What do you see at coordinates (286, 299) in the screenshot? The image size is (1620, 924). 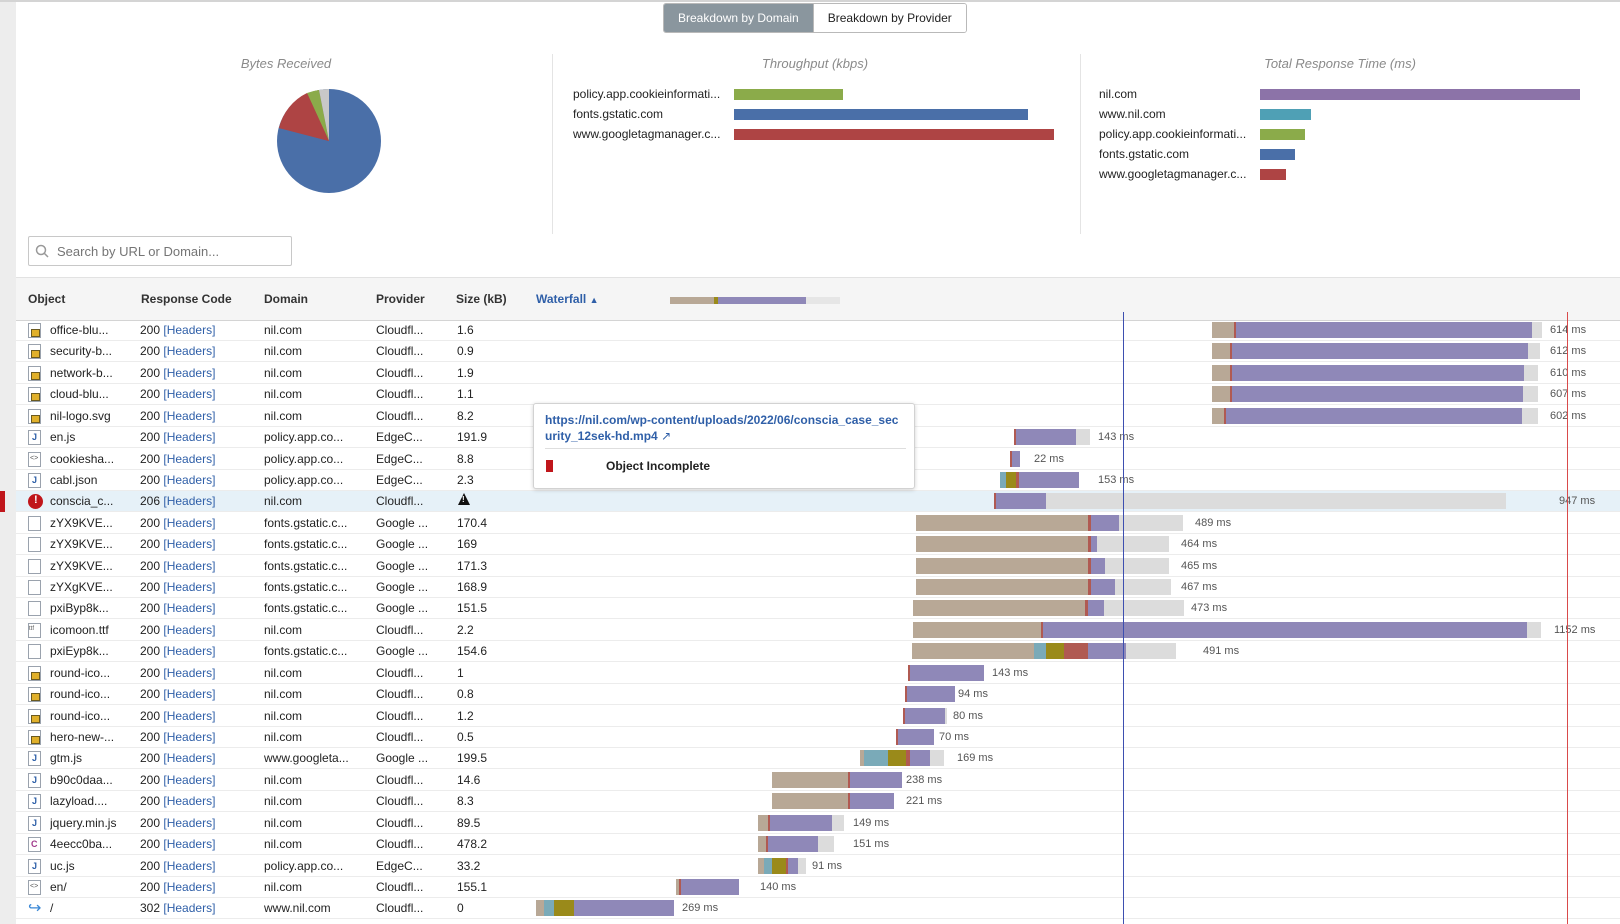 I see `col-domain: Domain` at bounding box center [286, 299].